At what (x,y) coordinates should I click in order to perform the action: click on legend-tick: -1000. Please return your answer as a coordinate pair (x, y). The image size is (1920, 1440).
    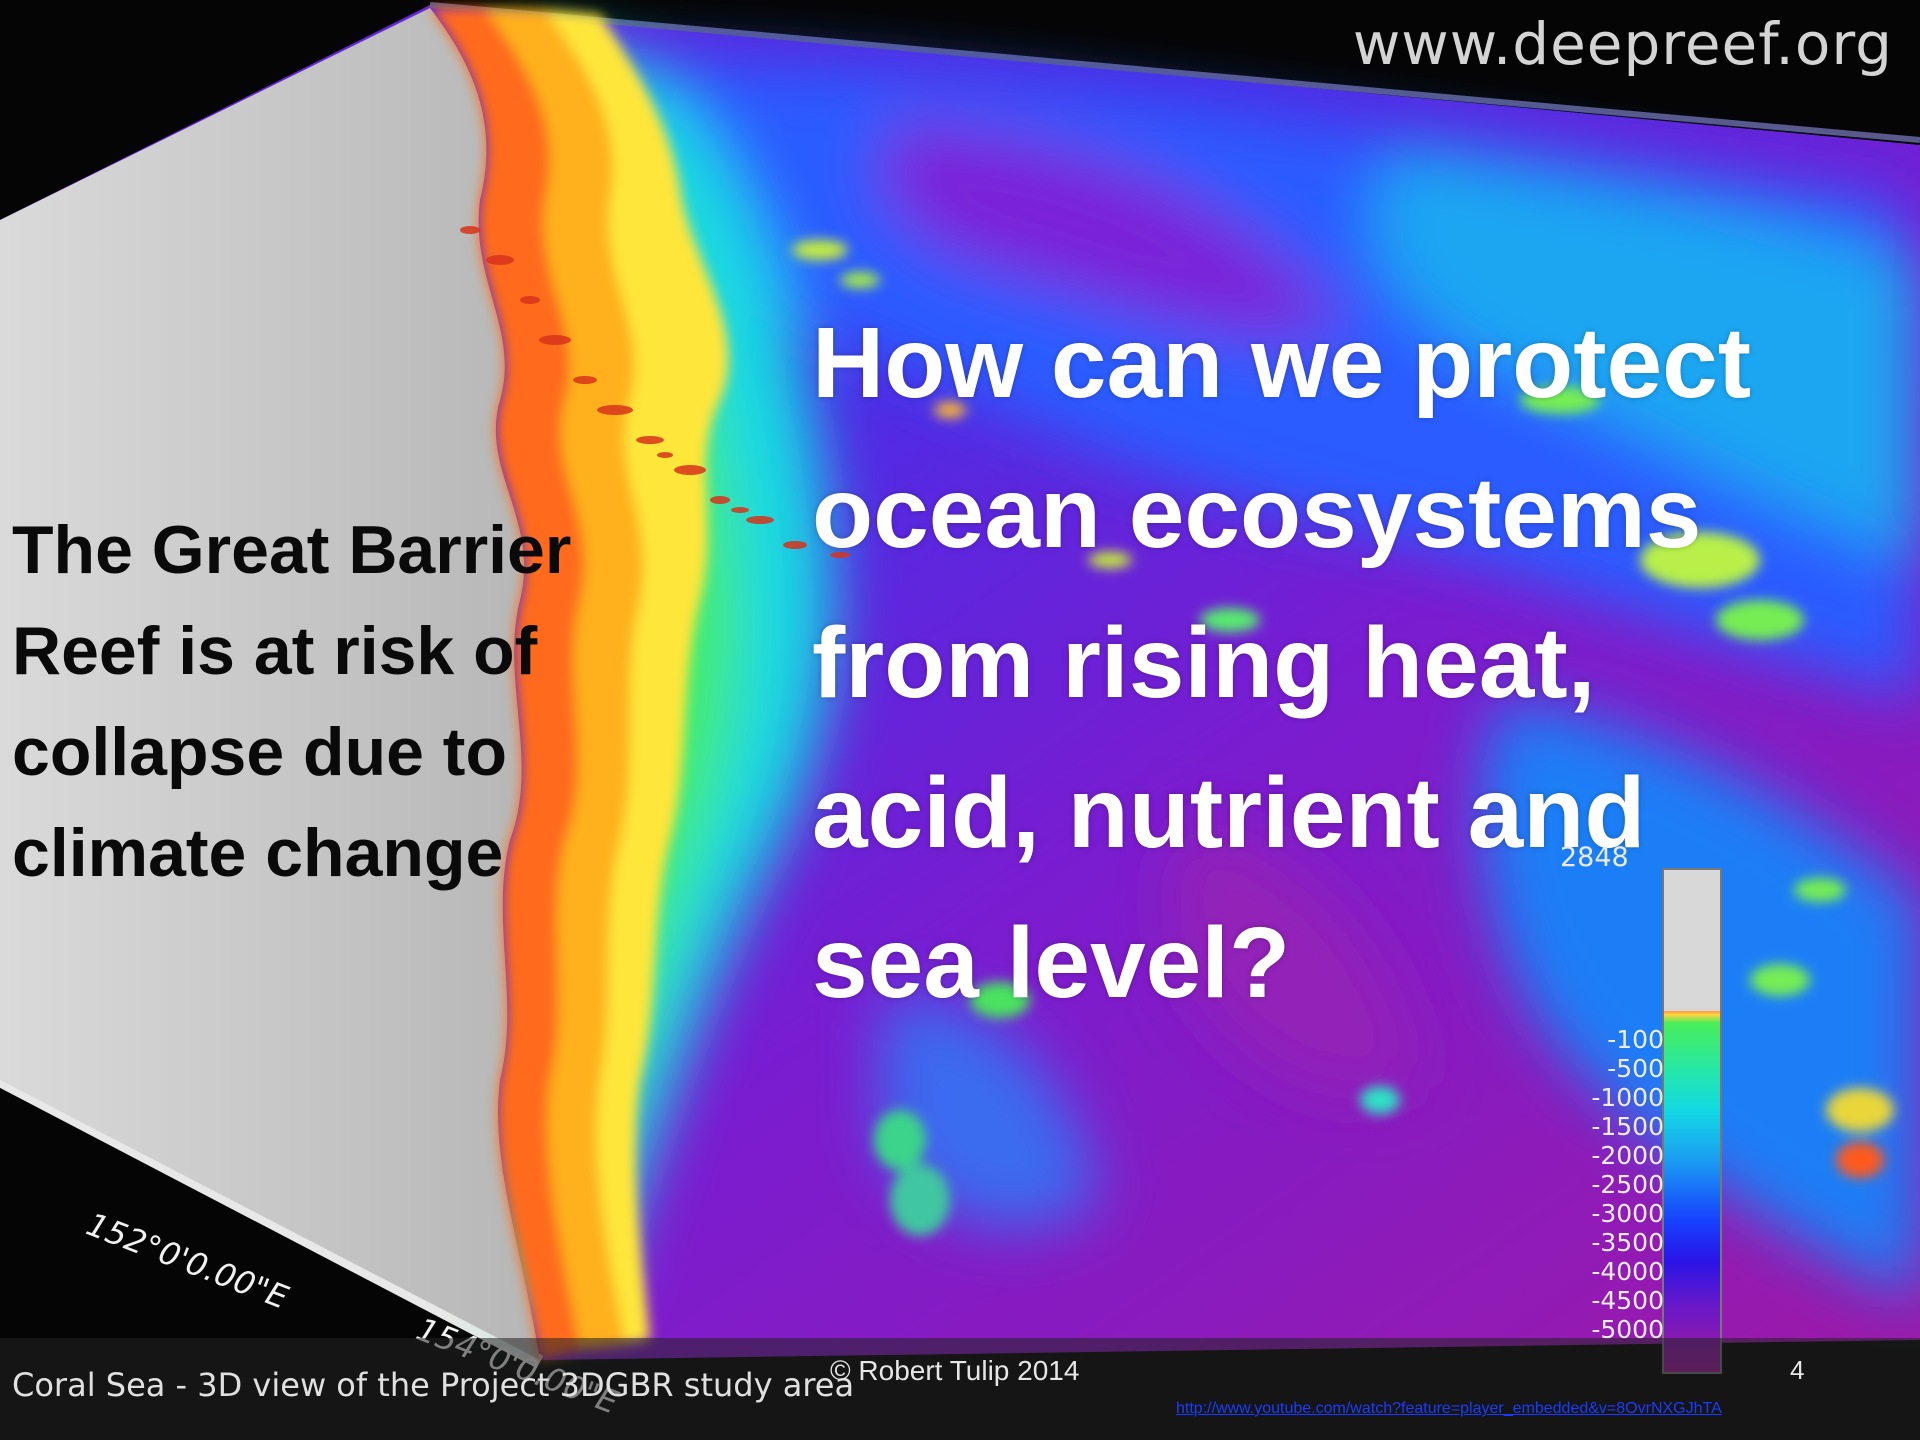
    Looking at the image, I should click on (1627, 1097).